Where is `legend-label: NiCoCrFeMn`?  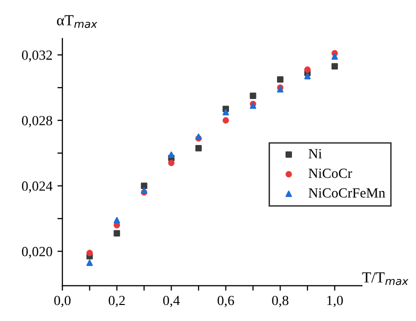 legend-label: NiCoCrFeMn is located at coordinates (347, 193).